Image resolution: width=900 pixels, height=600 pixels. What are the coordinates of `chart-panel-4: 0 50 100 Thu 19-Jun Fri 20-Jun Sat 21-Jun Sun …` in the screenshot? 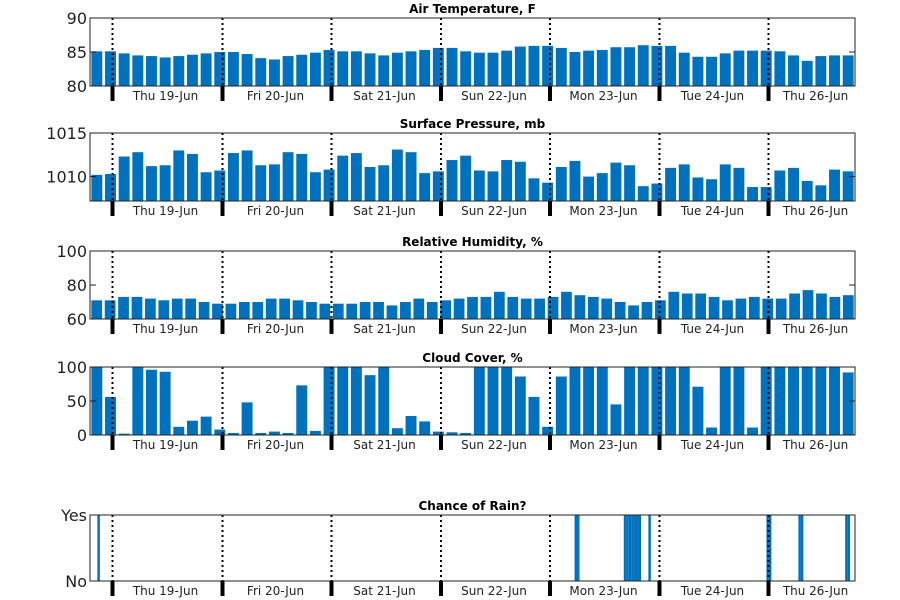 It's located at (456, 401).